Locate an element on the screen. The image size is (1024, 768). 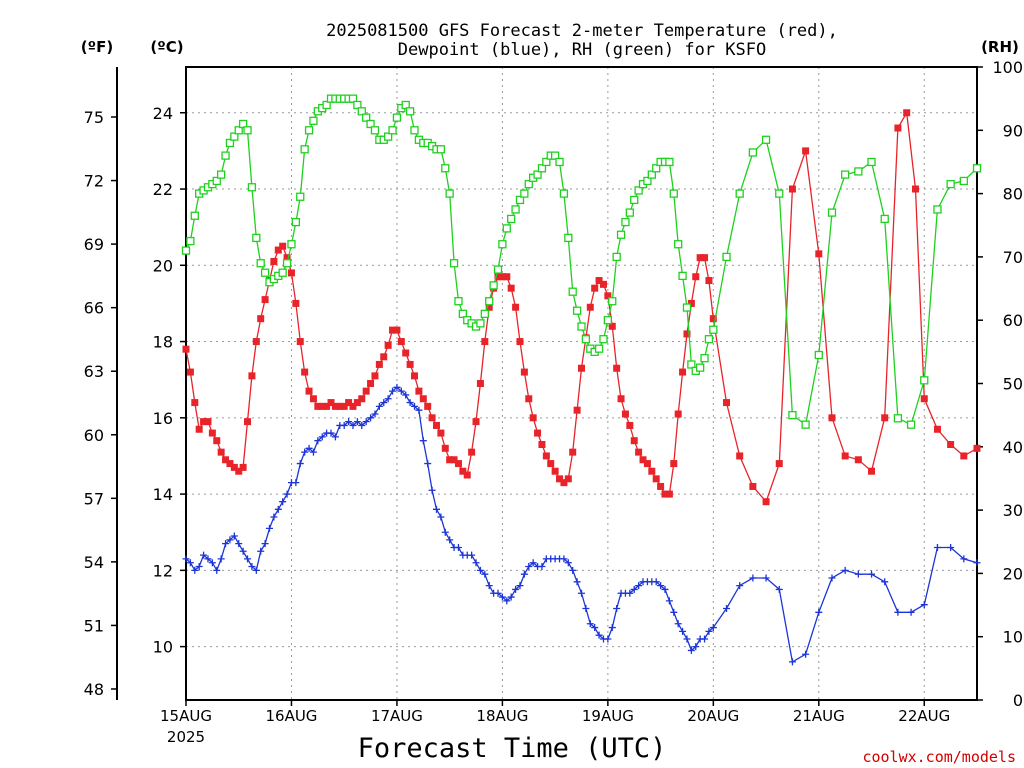
fahrenheit-tick-label: 60 is located at coordinates (94, 435).